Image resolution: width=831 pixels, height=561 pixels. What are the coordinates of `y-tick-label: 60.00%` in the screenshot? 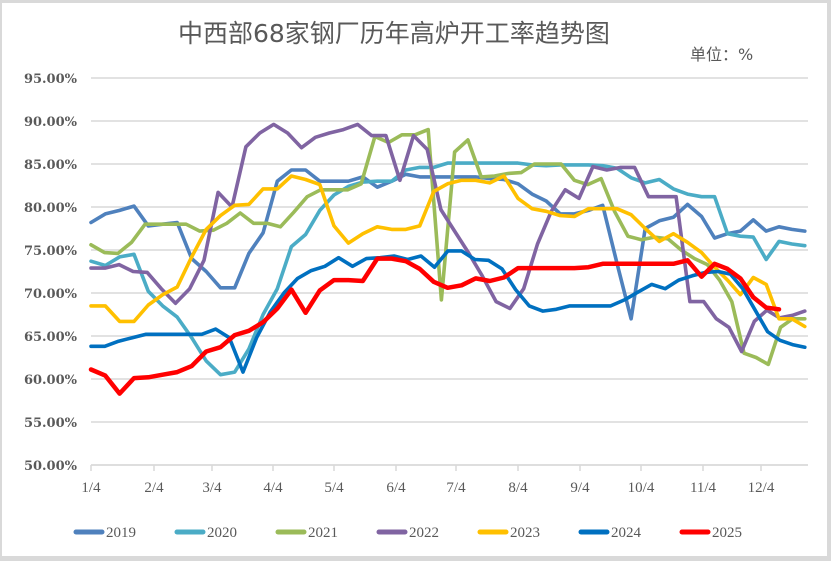 It's located at (51, 380).